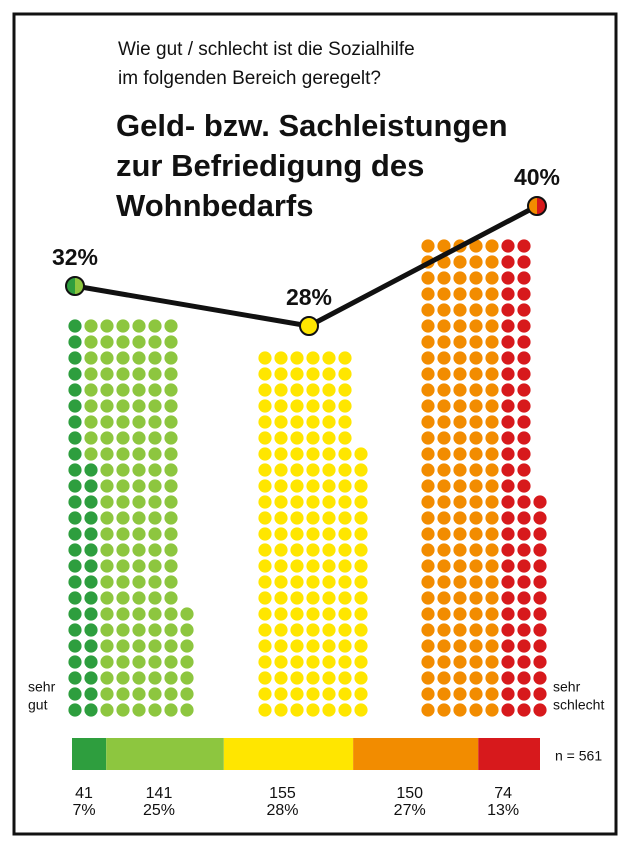  I want to click on summary-label: 32%, so click(75, 257).